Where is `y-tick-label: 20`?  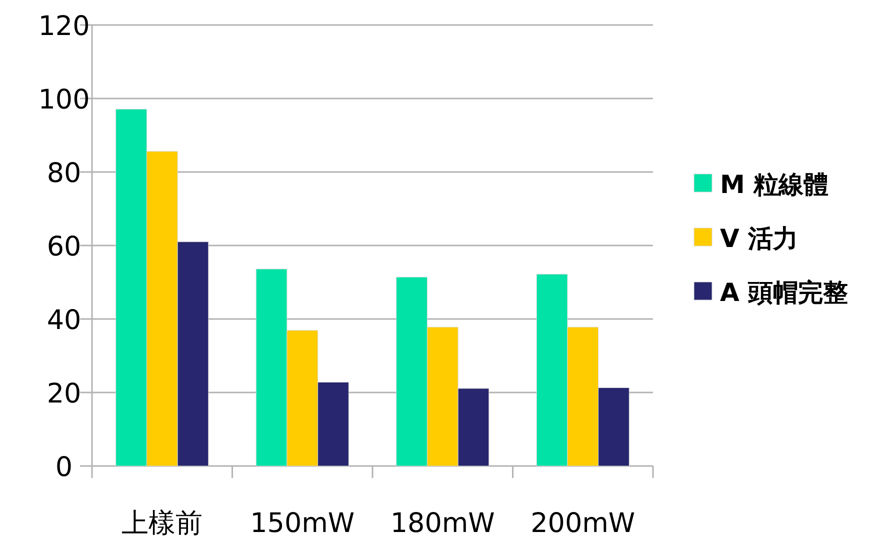 y-tick-label: 20 is located at coordinates (64, 394).